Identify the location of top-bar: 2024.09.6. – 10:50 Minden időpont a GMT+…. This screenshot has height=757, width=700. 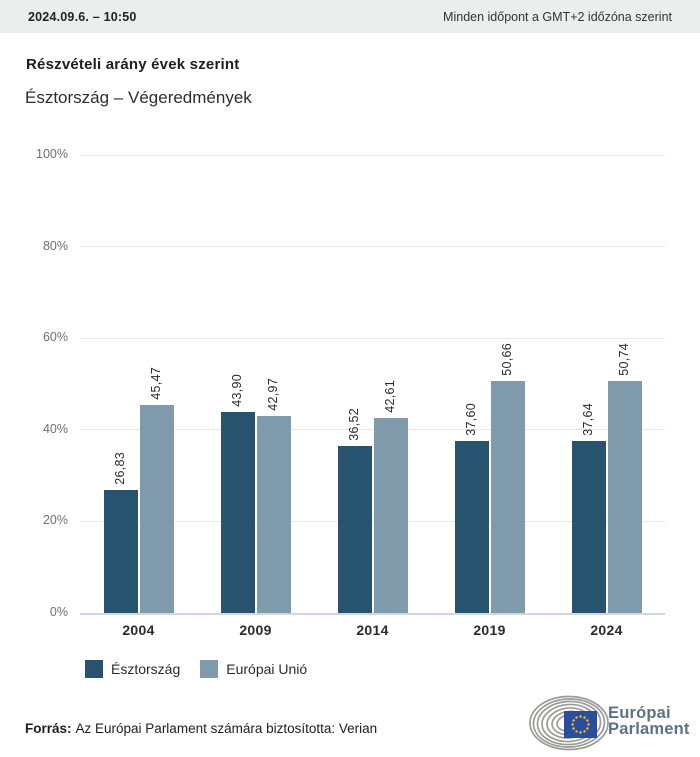
(350, 16).